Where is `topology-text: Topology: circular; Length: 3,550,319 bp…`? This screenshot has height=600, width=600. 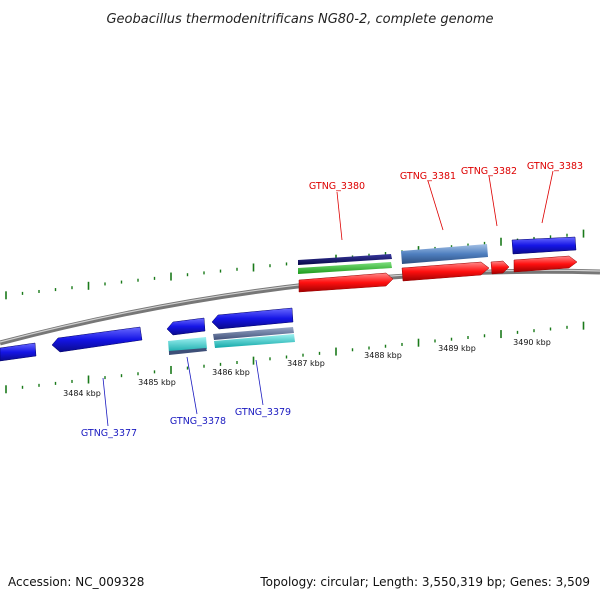 topology-text: Topology: circular; Length: 3,550,319 bp… is located at coordinates (424, 582).